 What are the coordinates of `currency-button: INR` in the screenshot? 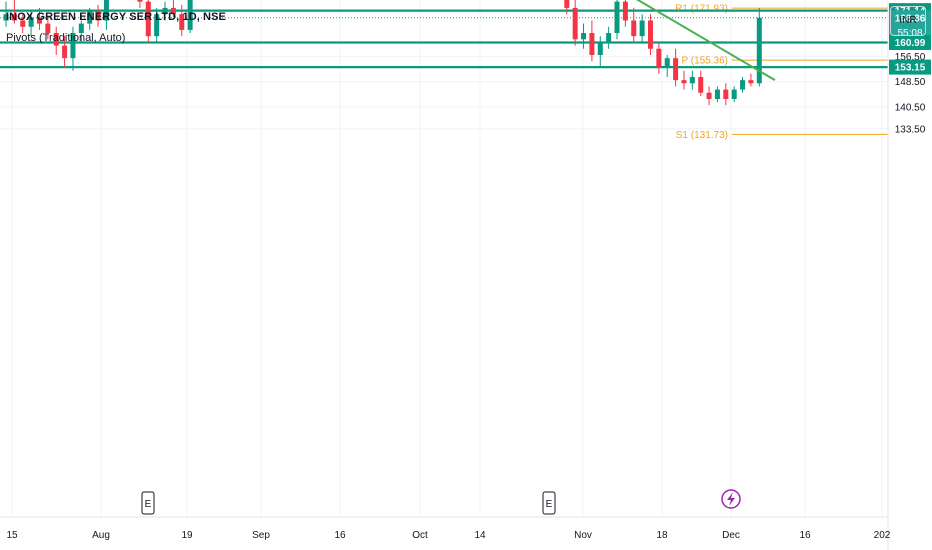 It's located at (908, 21).